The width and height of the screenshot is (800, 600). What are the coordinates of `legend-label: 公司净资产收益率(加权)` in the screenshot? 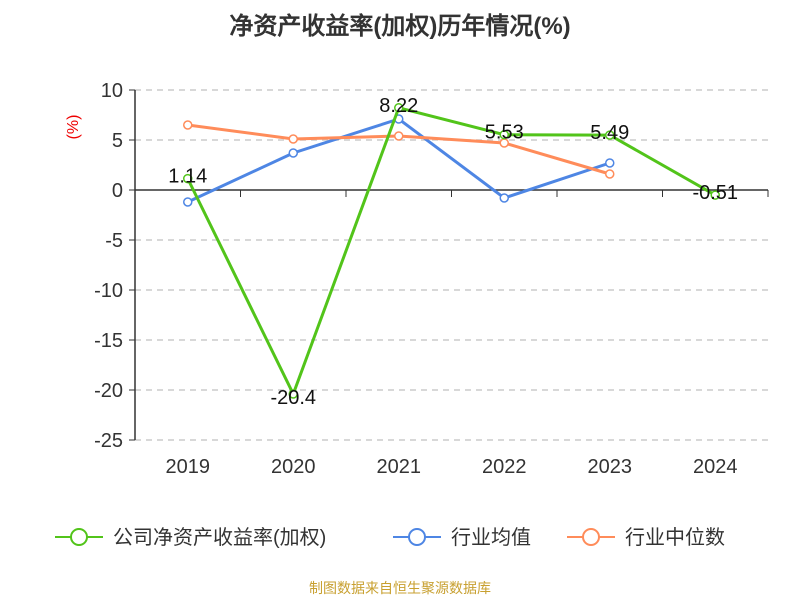 It's located at (219, 537).